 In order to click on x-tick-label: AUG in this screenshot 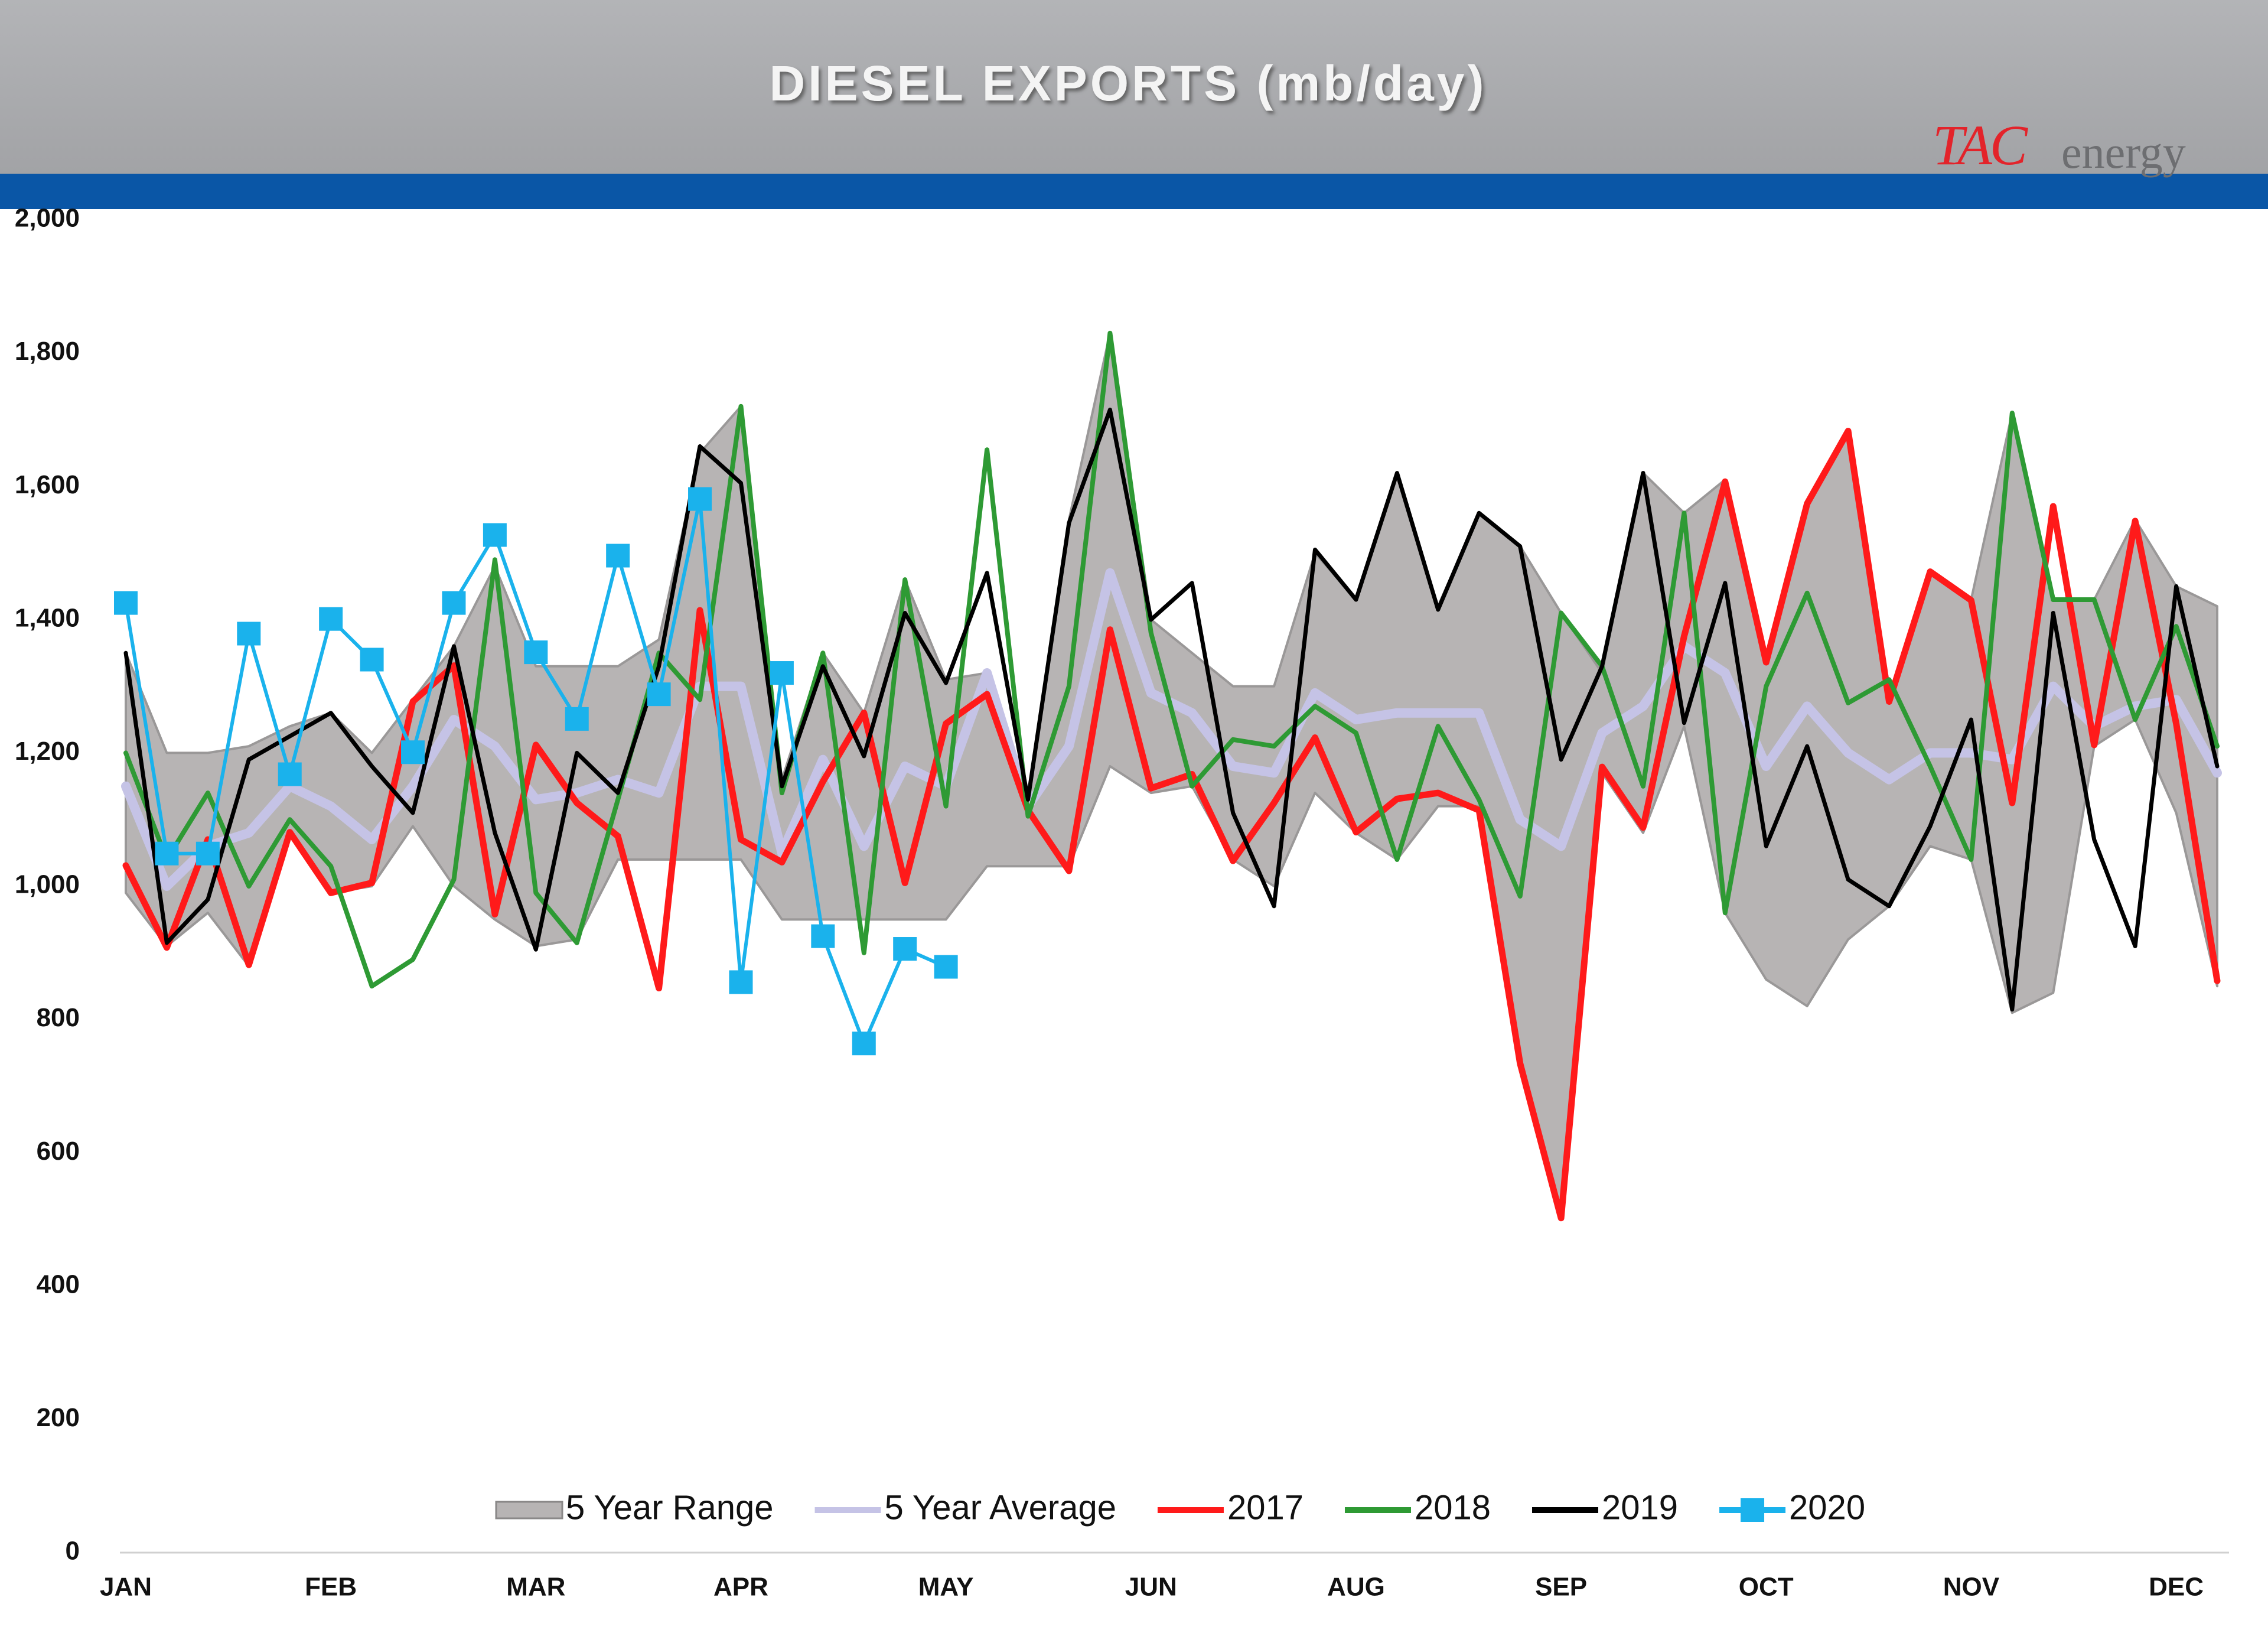, I will do `click(1356, 1588)`.